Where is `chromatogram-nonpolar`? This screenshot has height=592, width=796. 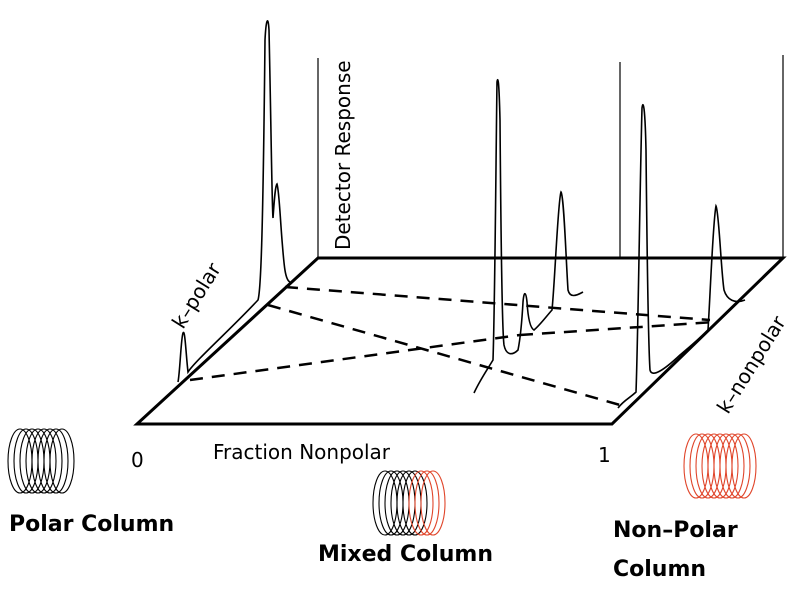
chromatogram-nonpolar is located at coordinates (681, 256).